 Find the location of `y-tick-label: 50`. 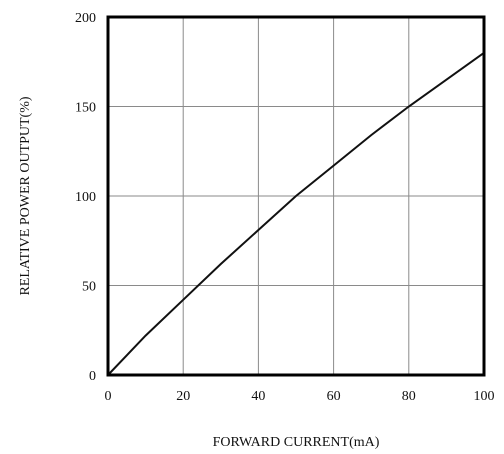

y-tick-label: 50 is located at coordinates (89, 287).